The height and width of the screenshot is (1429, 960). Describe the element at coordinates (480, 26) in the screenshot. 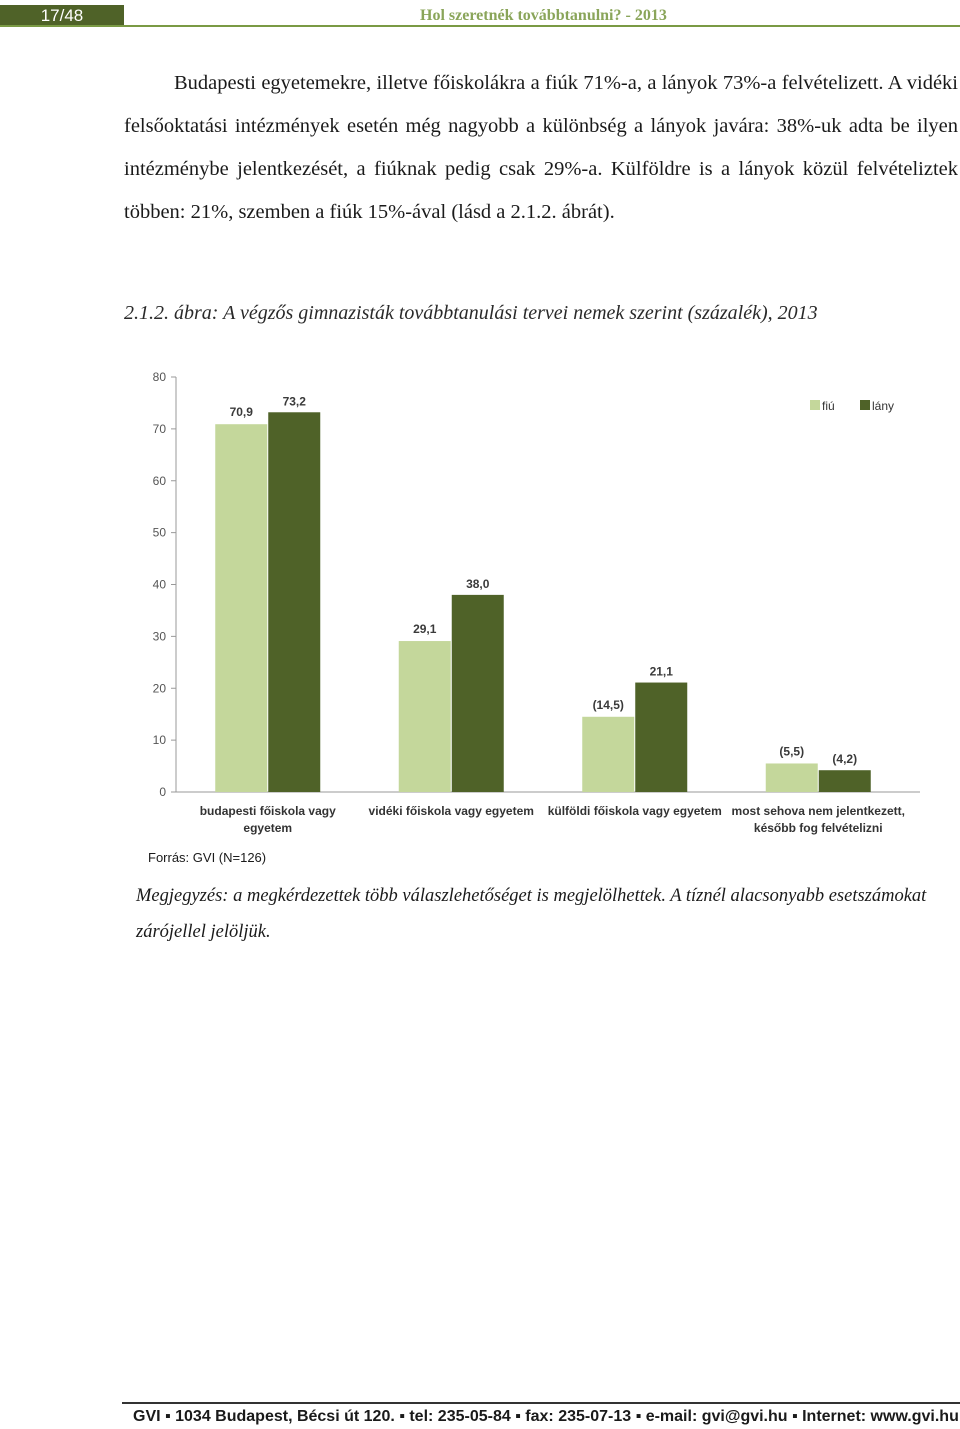

I see `header-rule` at that location.